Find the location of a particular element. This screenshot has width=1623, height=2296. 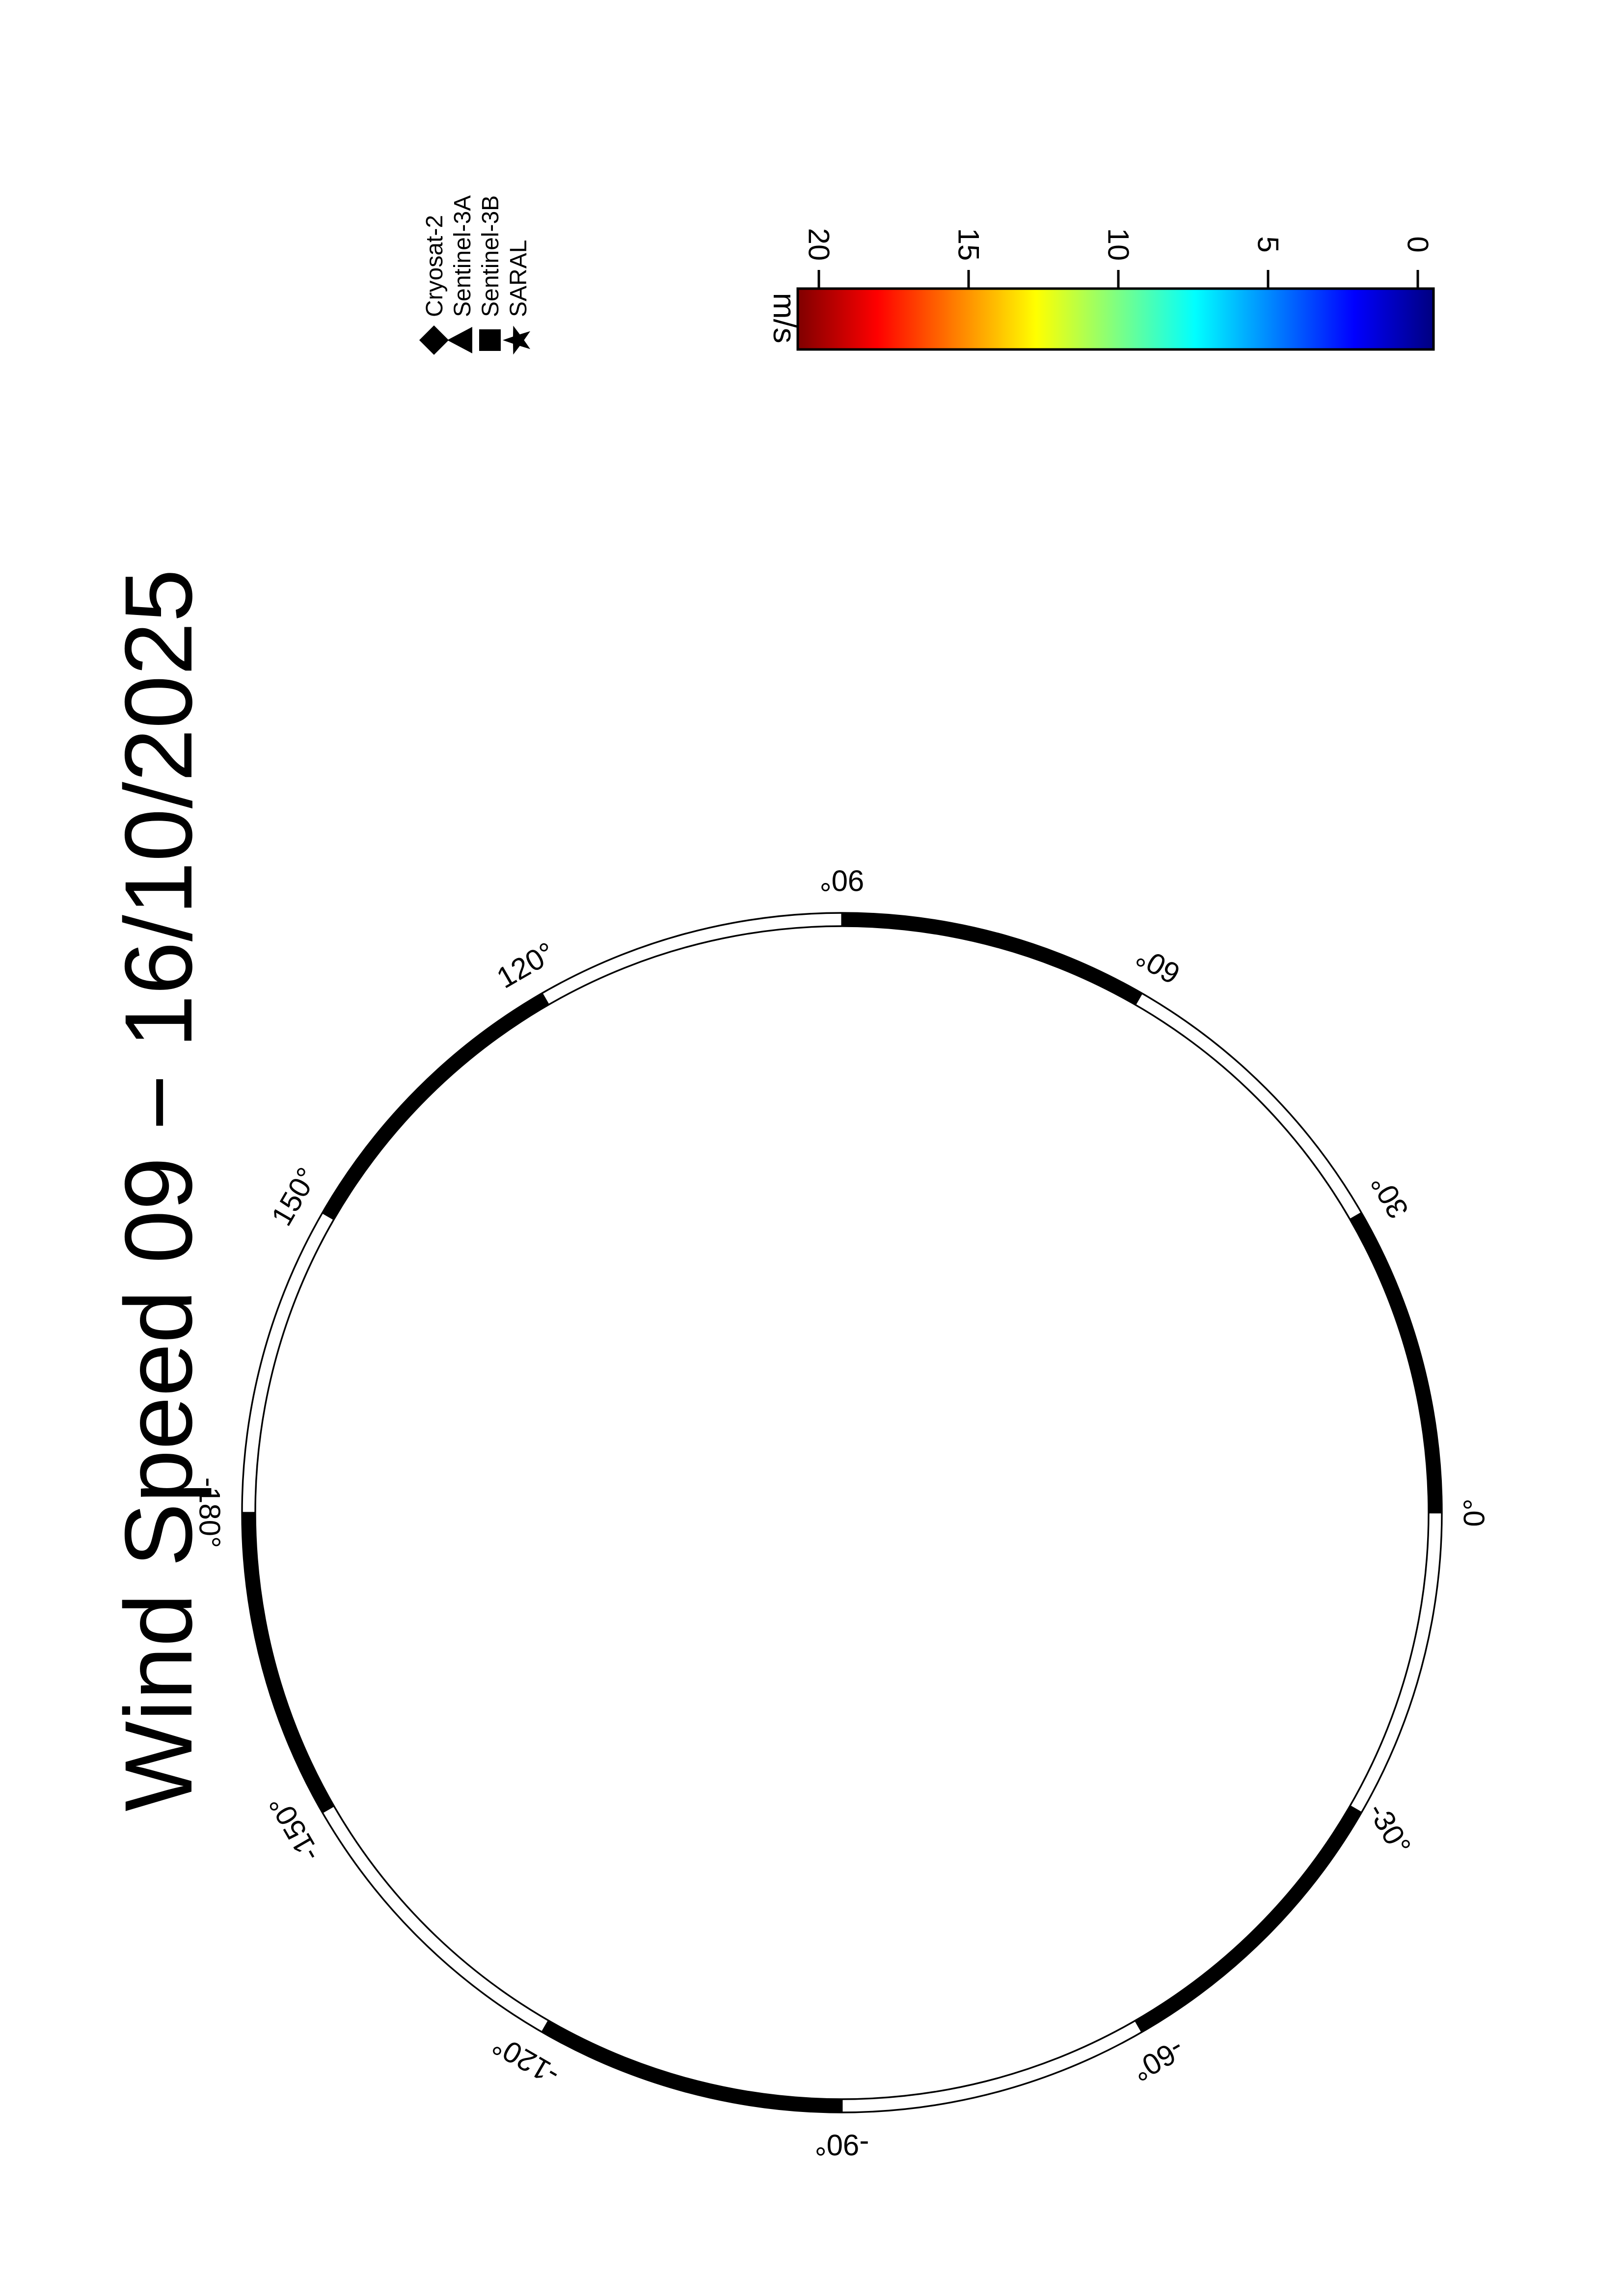

legend-label: Sentinel-3B is located at coordinates (491, 256).